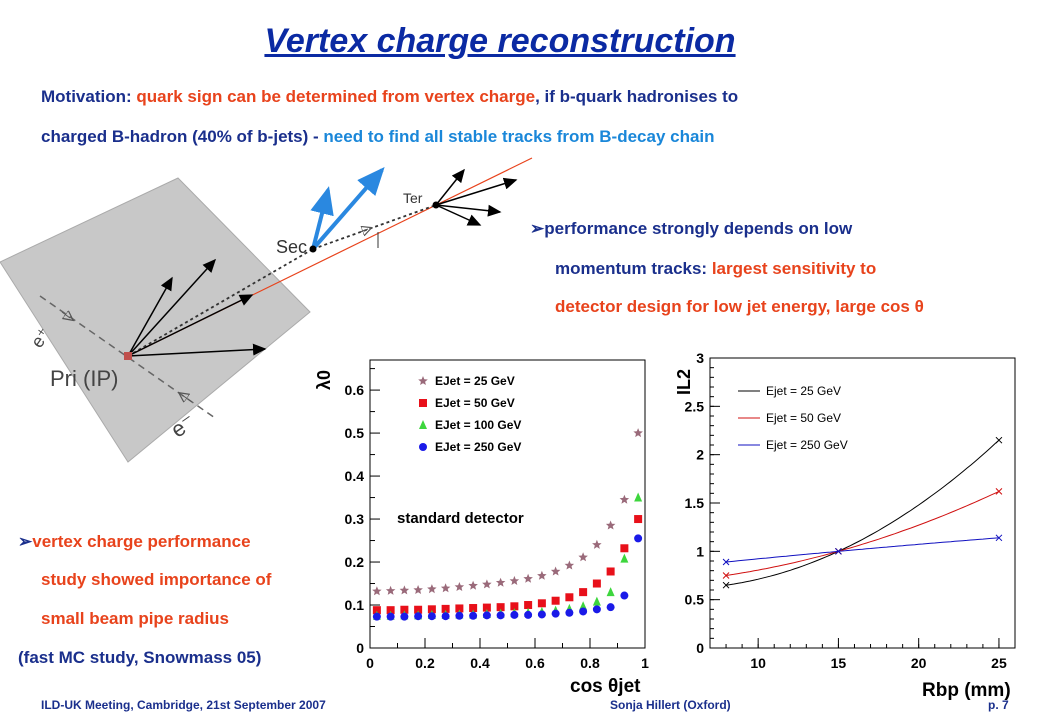 This screenshot has width=1040, height=720. I want to click on vertex-note-text-1: vertex charge performance, so click(141, 541).